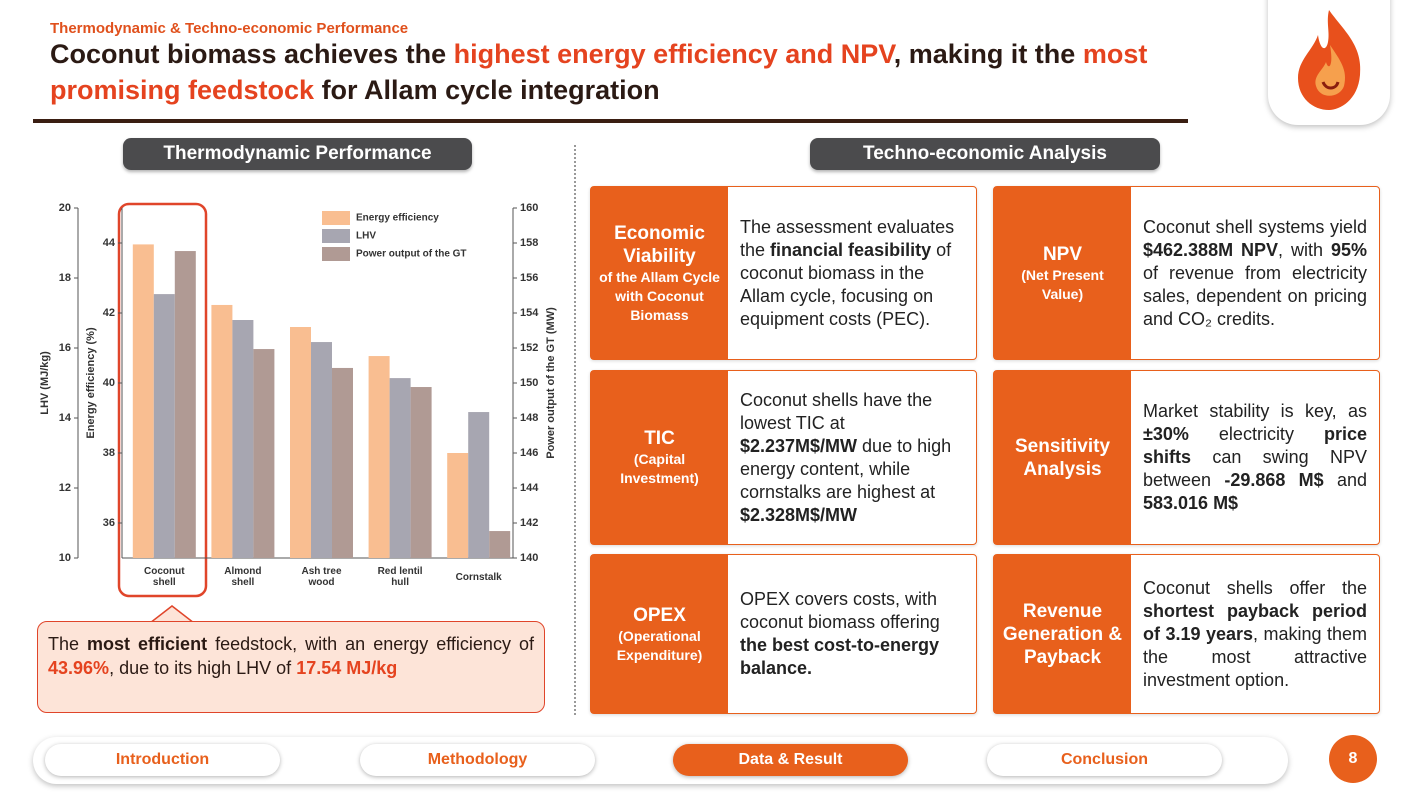 This screenshot has height=797, width=1407. Describe the element at coordinates (400, 577) in the screenshot. I see `x-tick-label: Red lentil hull` at that location.